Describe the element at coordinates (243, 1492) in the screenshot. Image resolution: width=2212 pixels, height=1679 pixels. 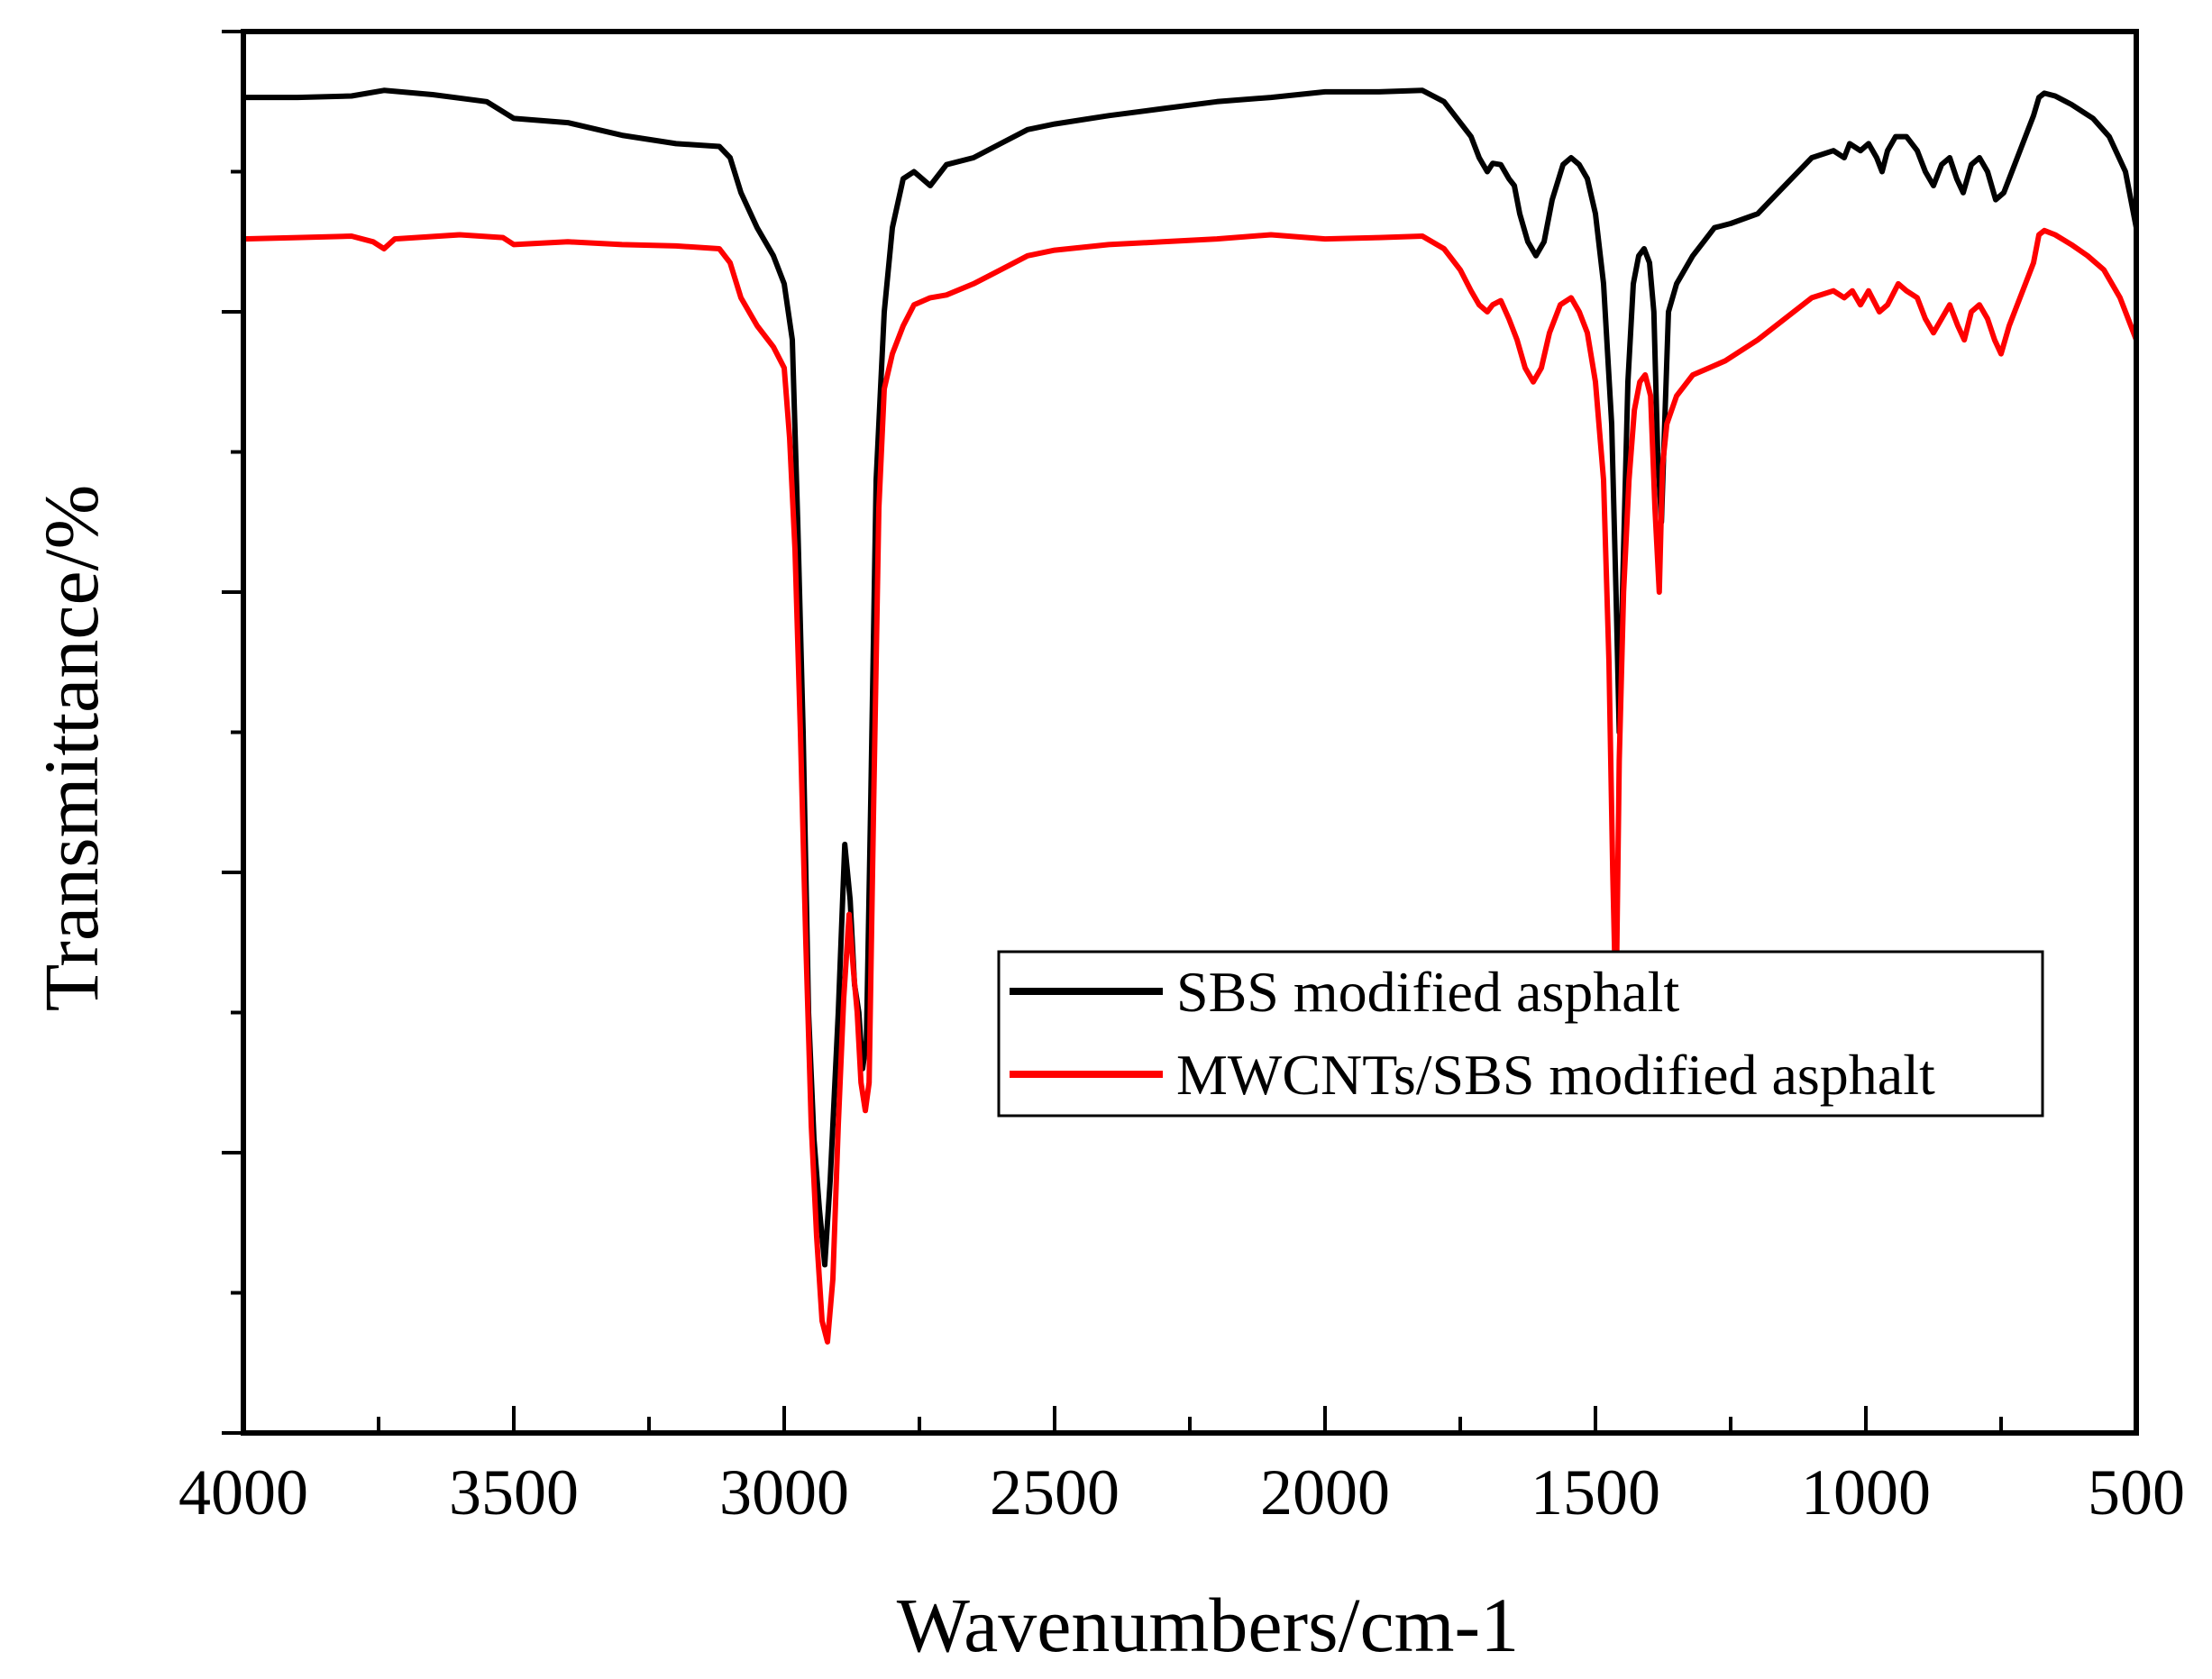
I see `x-tick-label: 4000` at that location.